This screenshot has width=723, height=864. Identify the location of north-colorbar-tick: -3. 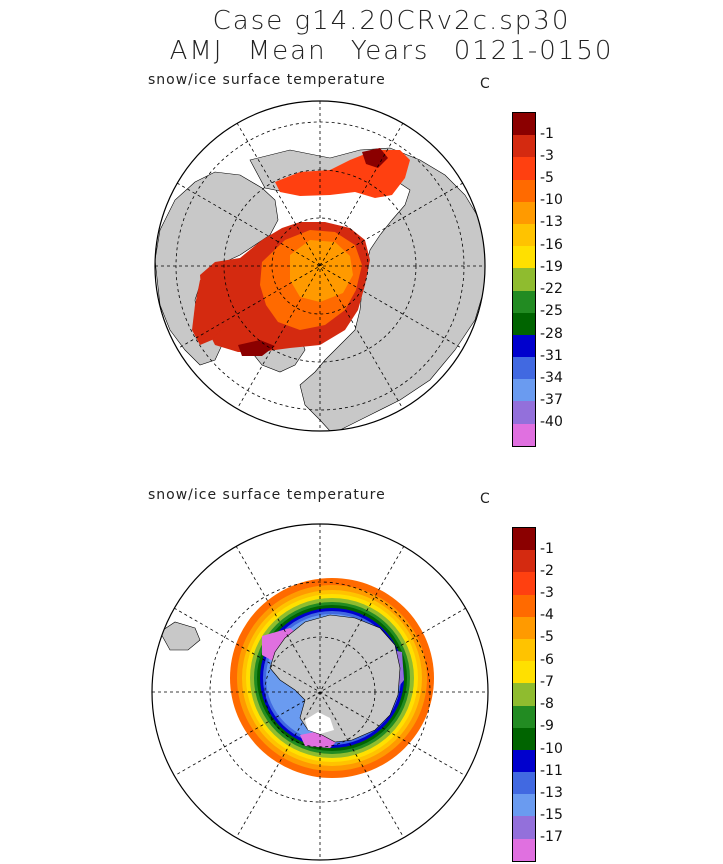
(547, 156).